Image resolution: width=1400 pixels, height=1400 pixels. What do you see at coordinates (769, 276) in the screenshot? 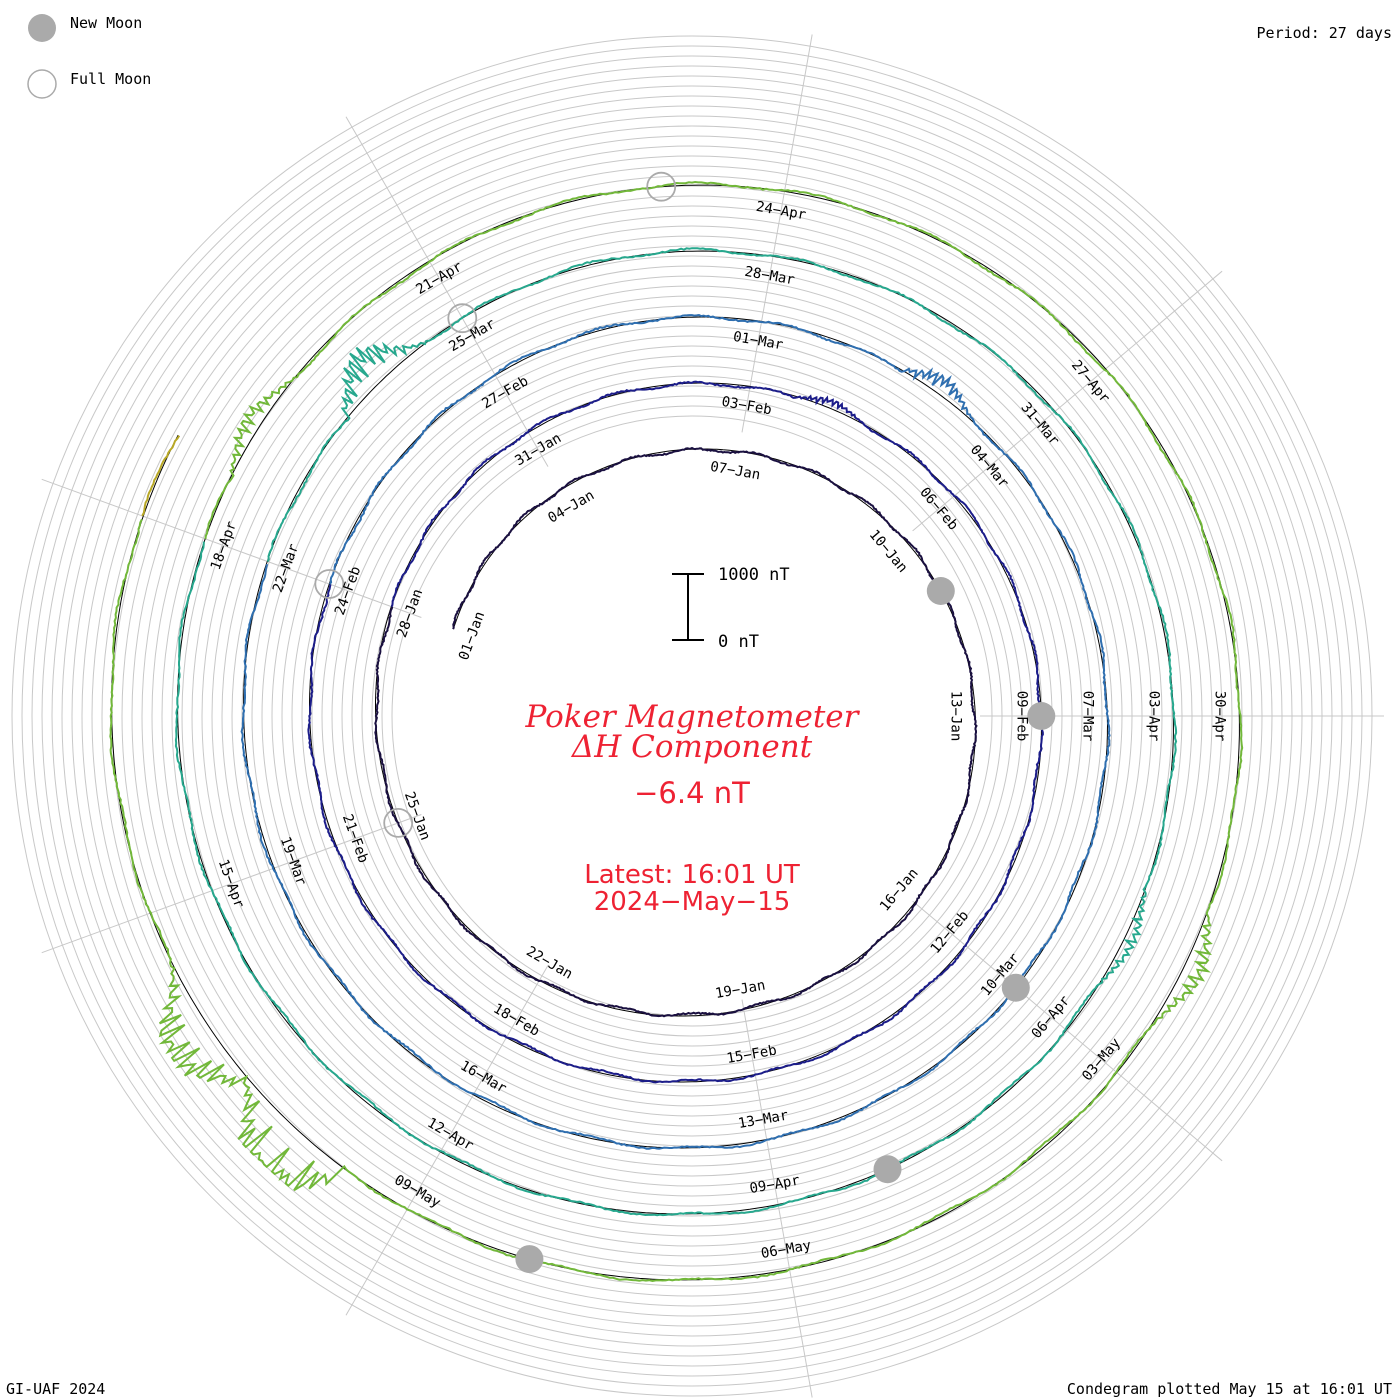
I see `date-tick-label: 28−Mar` at bounding box center [769, 276].